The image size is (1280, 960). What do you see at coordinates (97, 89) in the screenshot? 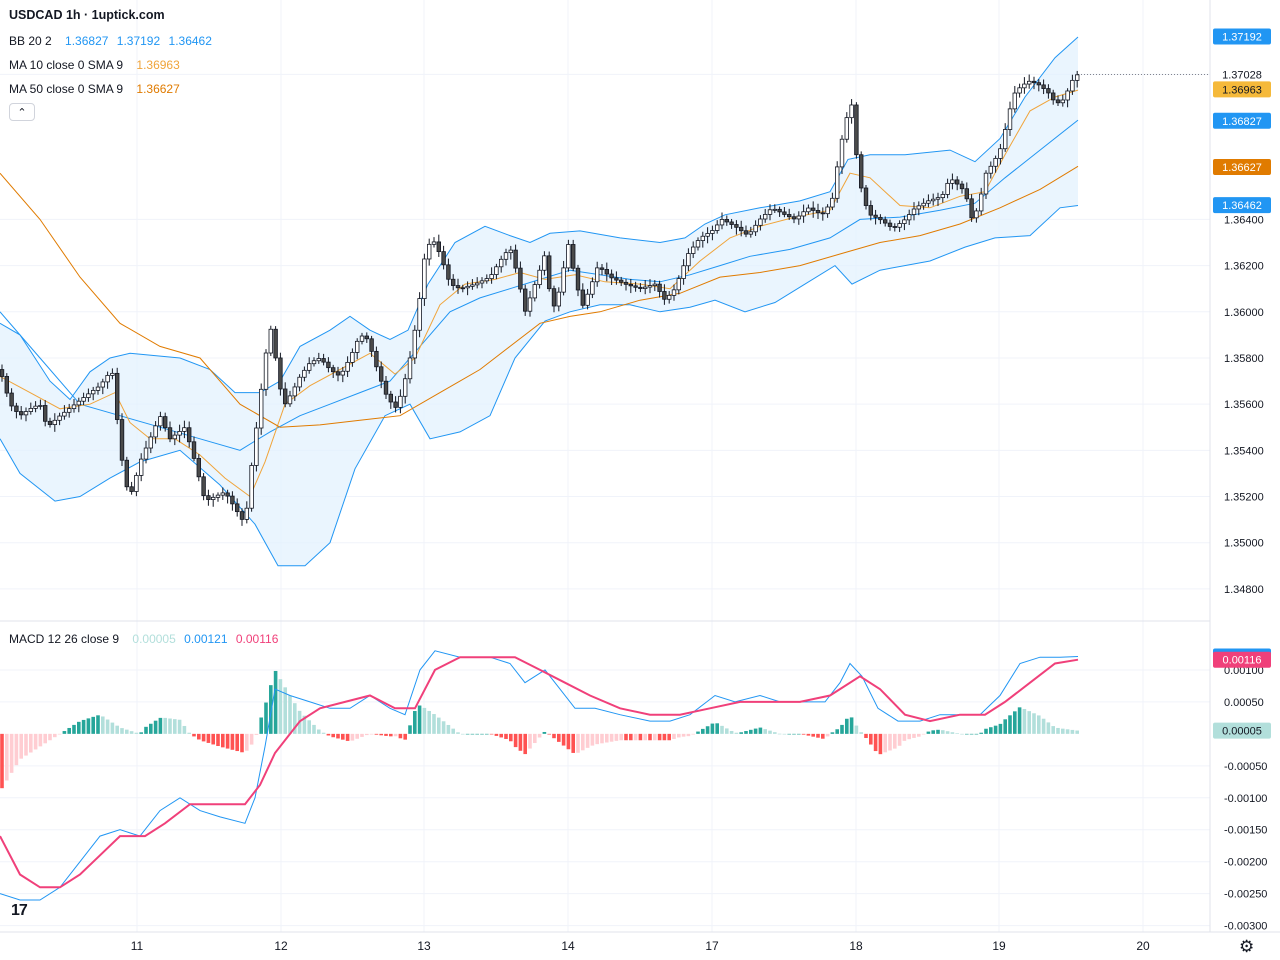
I see `ma50-legend: MA 50 close 0 SMA 9 1.36627` at bounding box center [97, 89].